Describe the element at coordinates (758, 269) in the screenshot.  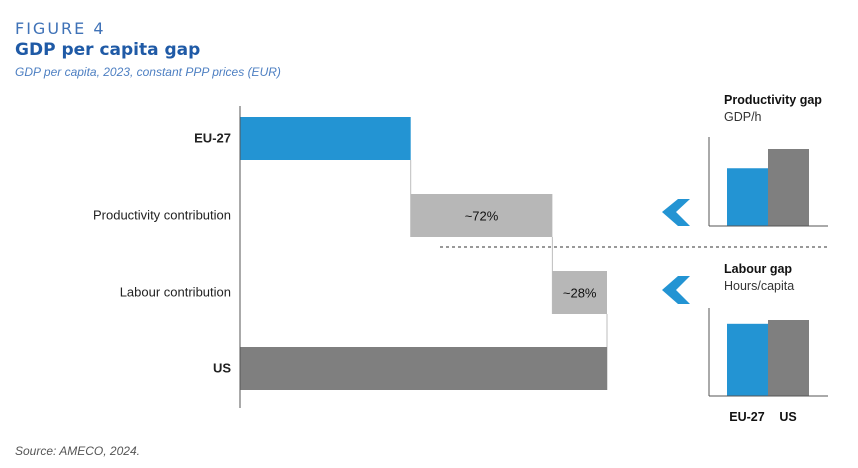
I see `panel-title: Labour gap` at that location.